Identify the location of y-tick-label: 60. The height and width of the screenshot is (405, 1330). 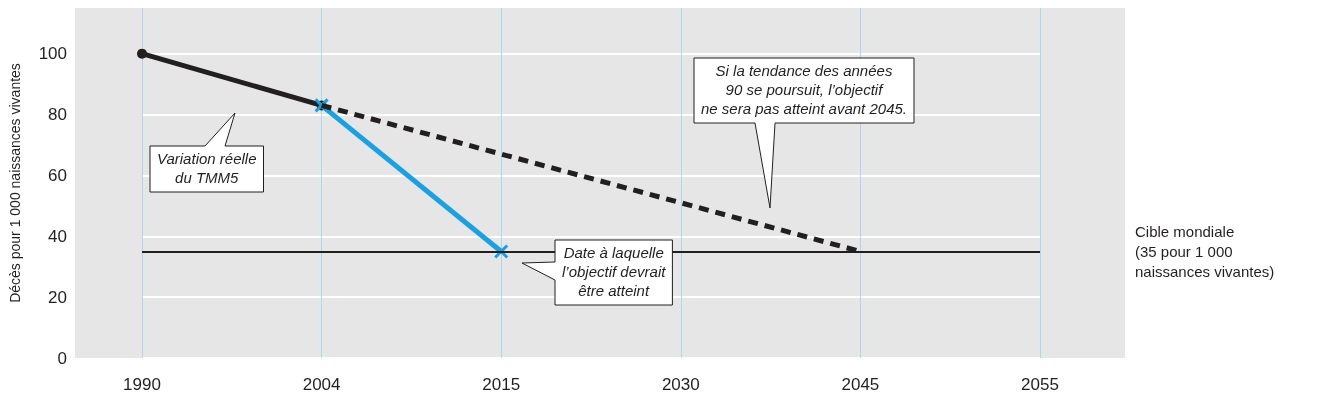
(57, 175).